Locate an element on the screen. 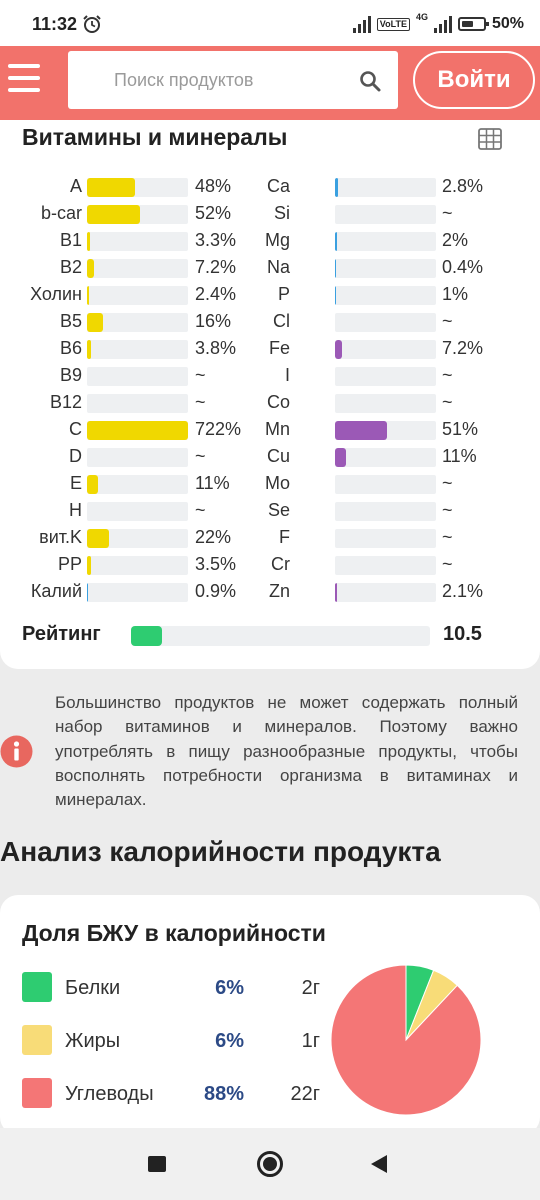  legend-row-carbs: Углеводы 88% 22г is located at coordinates (177, 1094).